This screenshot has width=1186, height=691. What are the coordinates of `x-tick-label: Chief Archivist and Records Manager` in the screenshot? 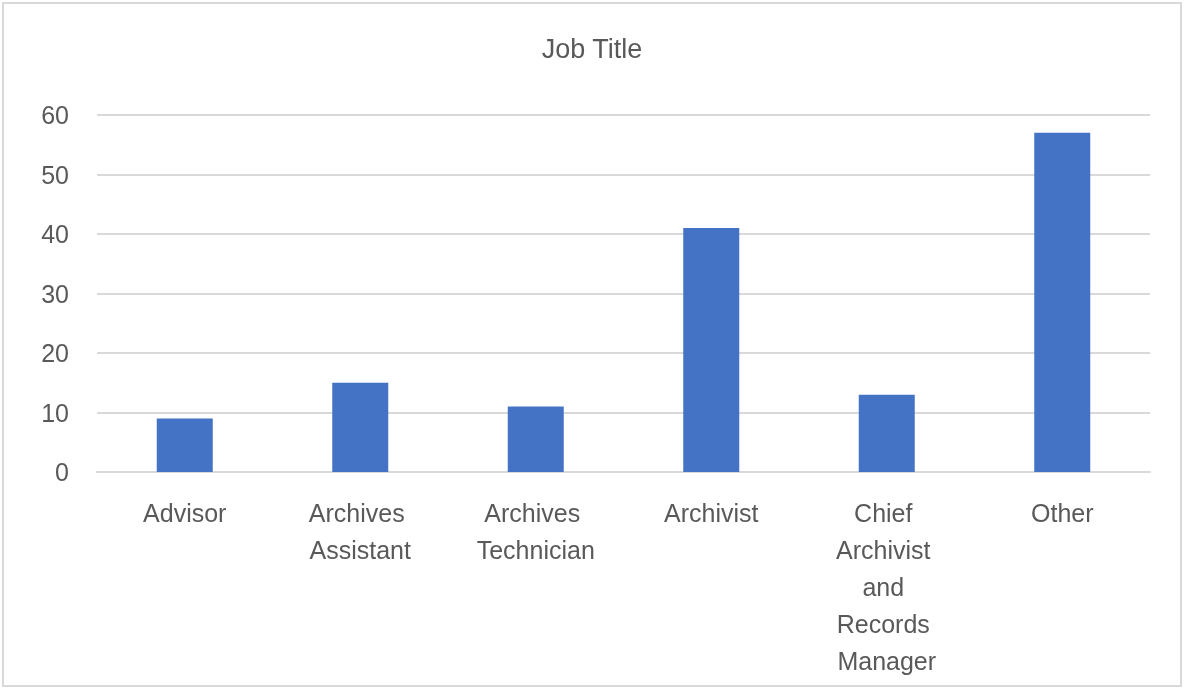 It's located at (887, 586).